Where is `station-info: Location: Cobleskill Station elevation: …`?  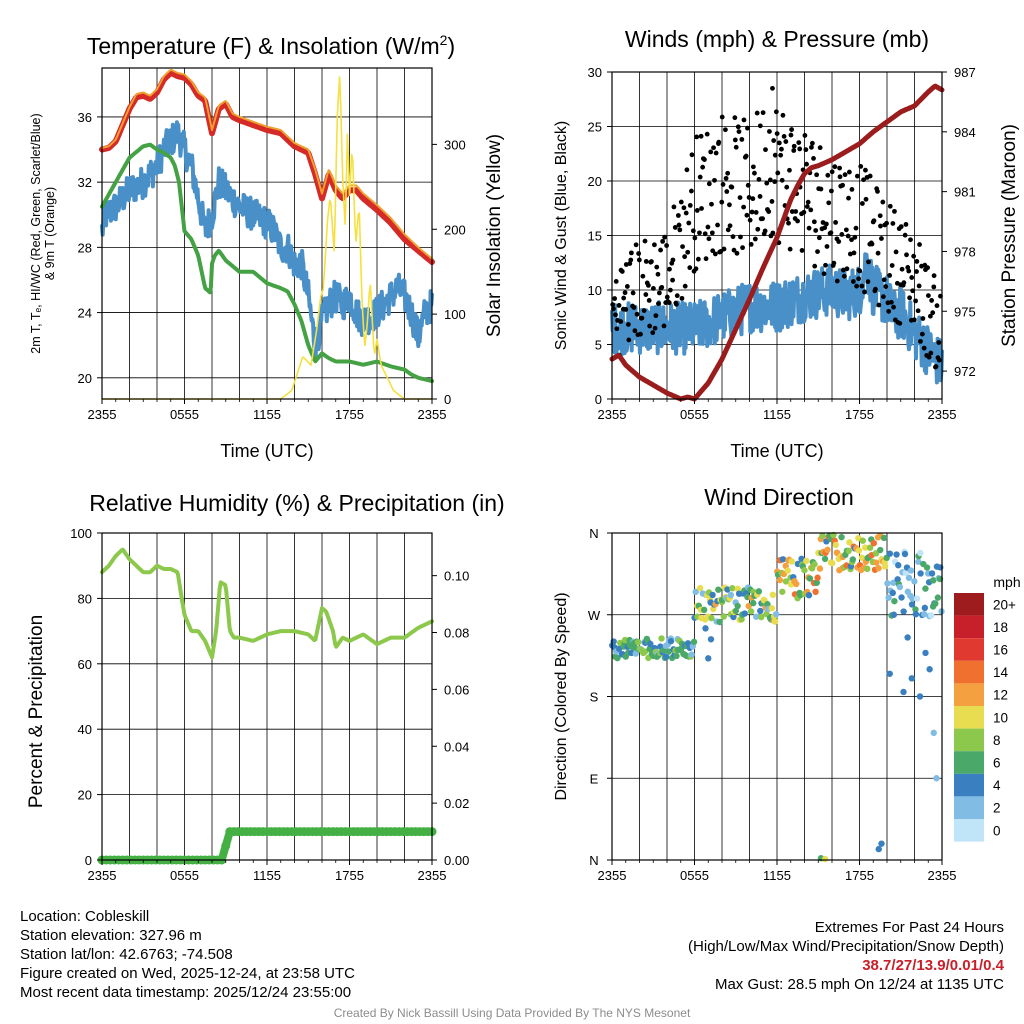 station-info: Location: Cobleskill Station elevation: … is located at coordinates (187, 954).